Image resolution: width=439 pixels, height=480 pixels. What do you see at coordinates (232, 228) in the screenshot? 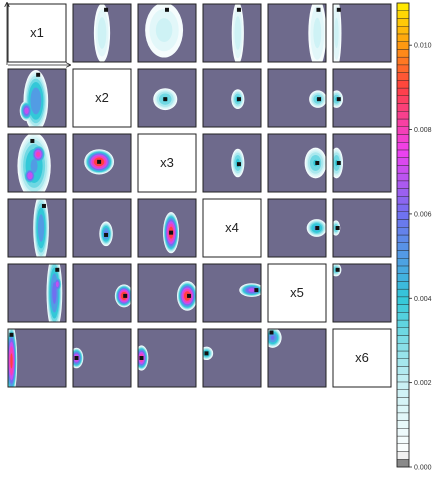
I see `panel-4-4: x4` at bounding box center [232, 228].